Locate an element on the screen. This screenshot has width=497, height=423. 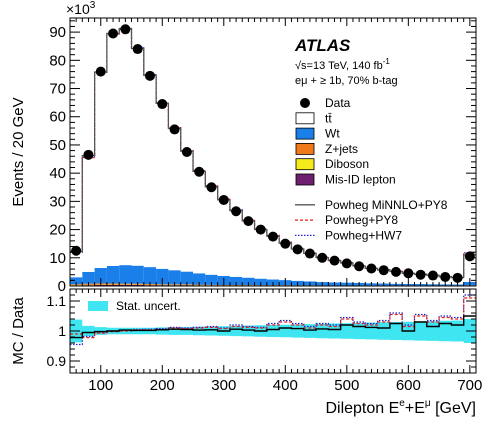
x-axis-label: Dilepton Ee+Eμ [GeV] is located at coordinates (400, 407).